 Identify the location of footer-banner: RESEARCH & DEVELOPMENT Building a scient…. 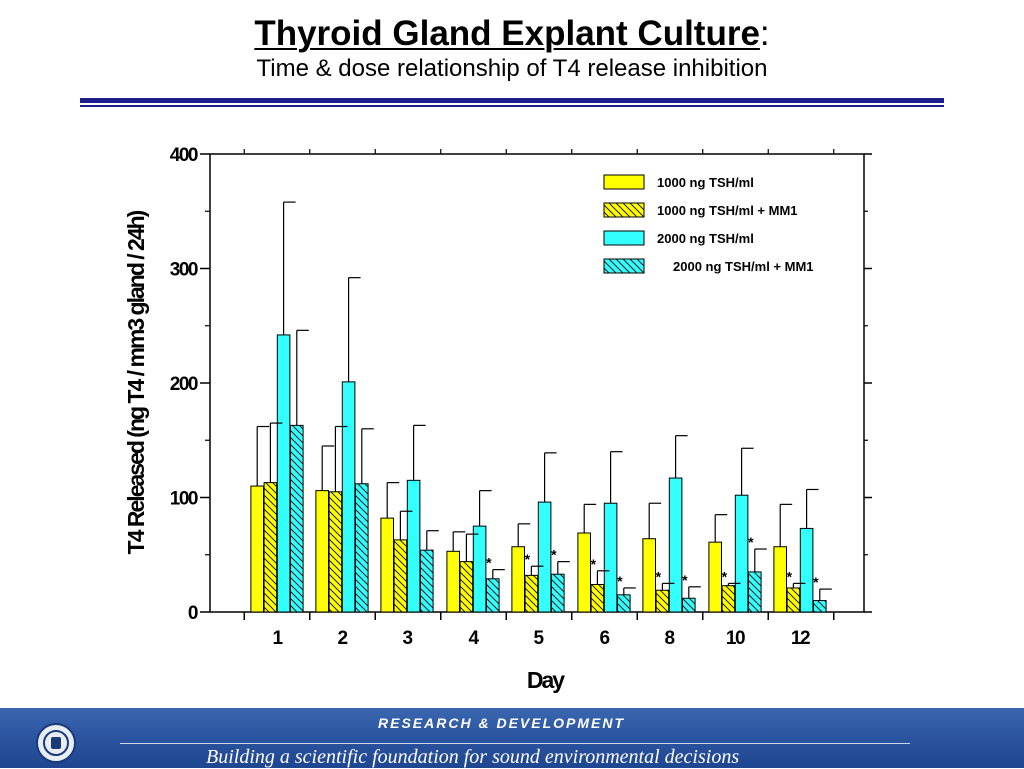
(512, 738).